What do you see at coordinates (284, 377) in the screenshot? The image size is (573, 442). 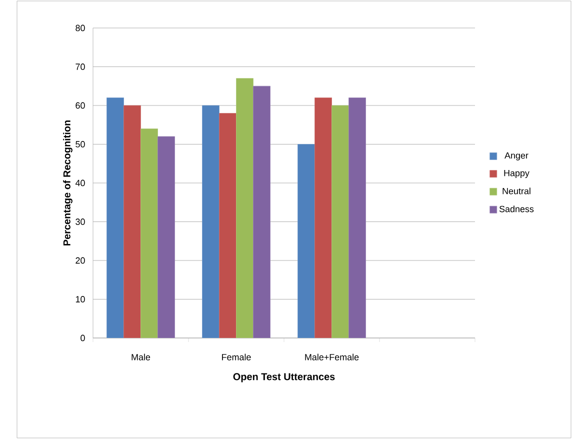 I see `x-axis-title: Open Test Utterances` at bounding box center [284, 377].